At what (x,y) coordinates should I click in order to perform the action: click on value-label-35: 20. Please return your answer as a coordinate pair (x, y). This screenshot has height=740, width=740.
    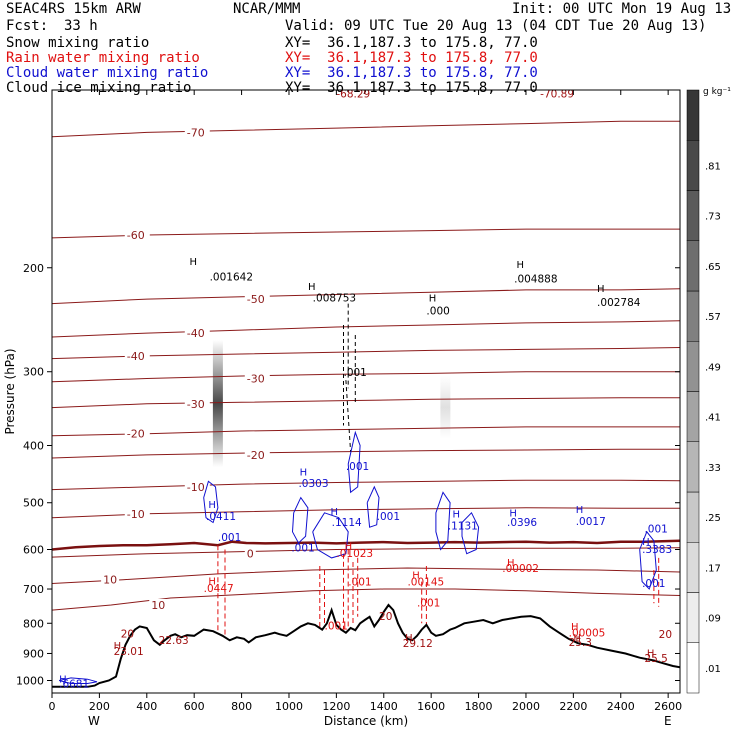
    Looking at the image, I should click on (385, 617).